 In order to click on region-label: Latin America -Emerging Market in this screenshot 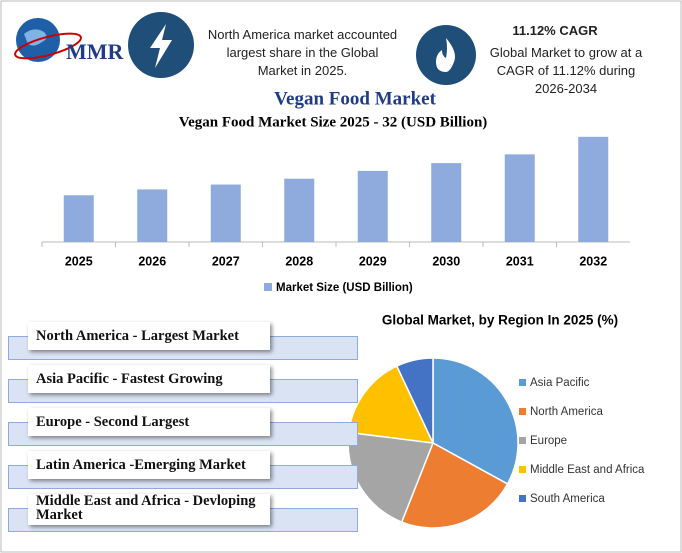, I will do `click(149, 465)`.